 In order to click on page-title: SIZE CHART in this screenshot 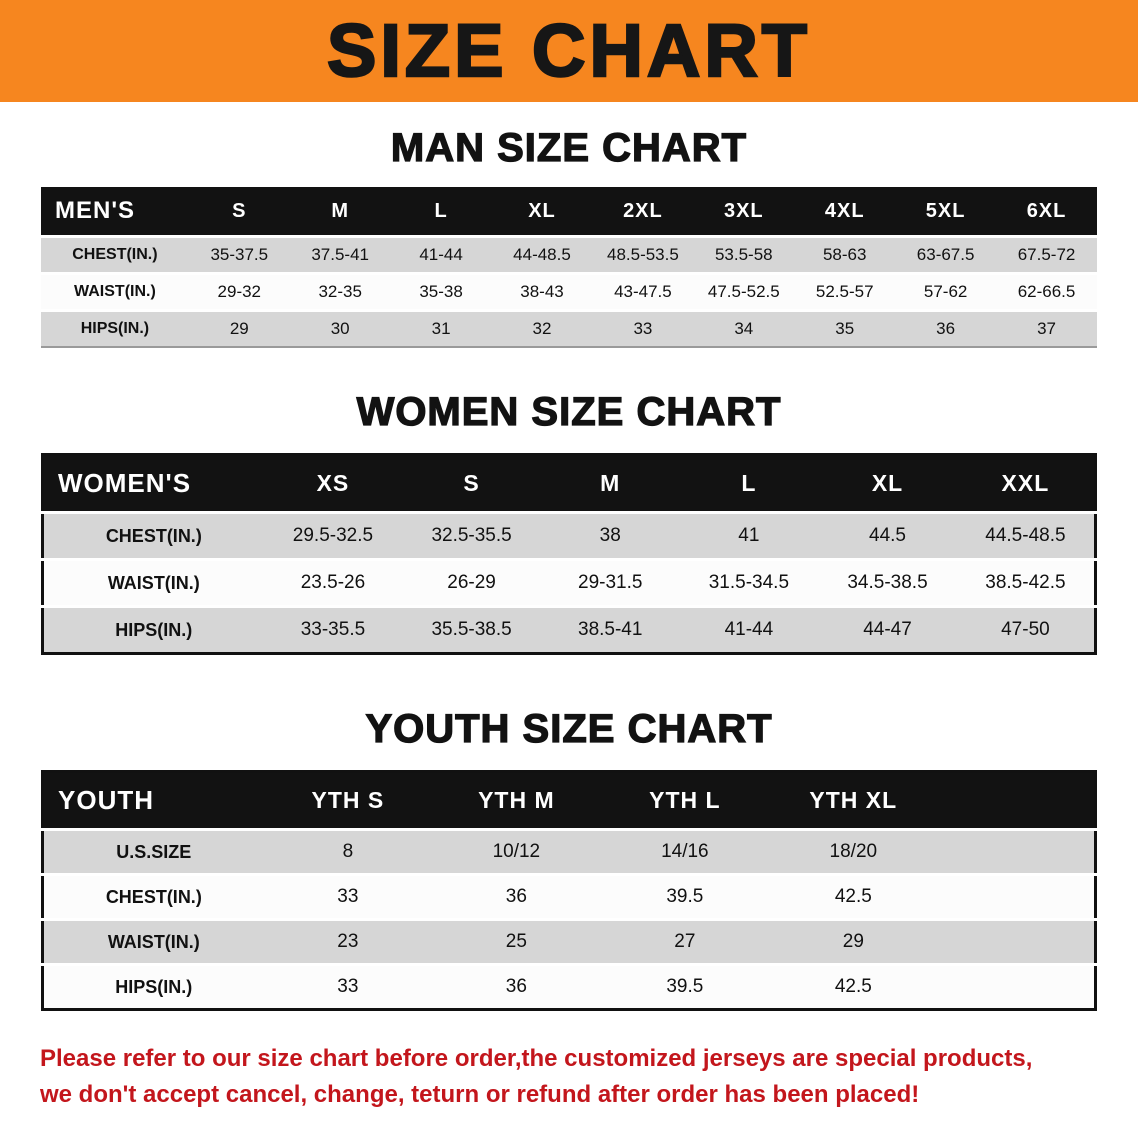, I will do `click(568, 50)`.